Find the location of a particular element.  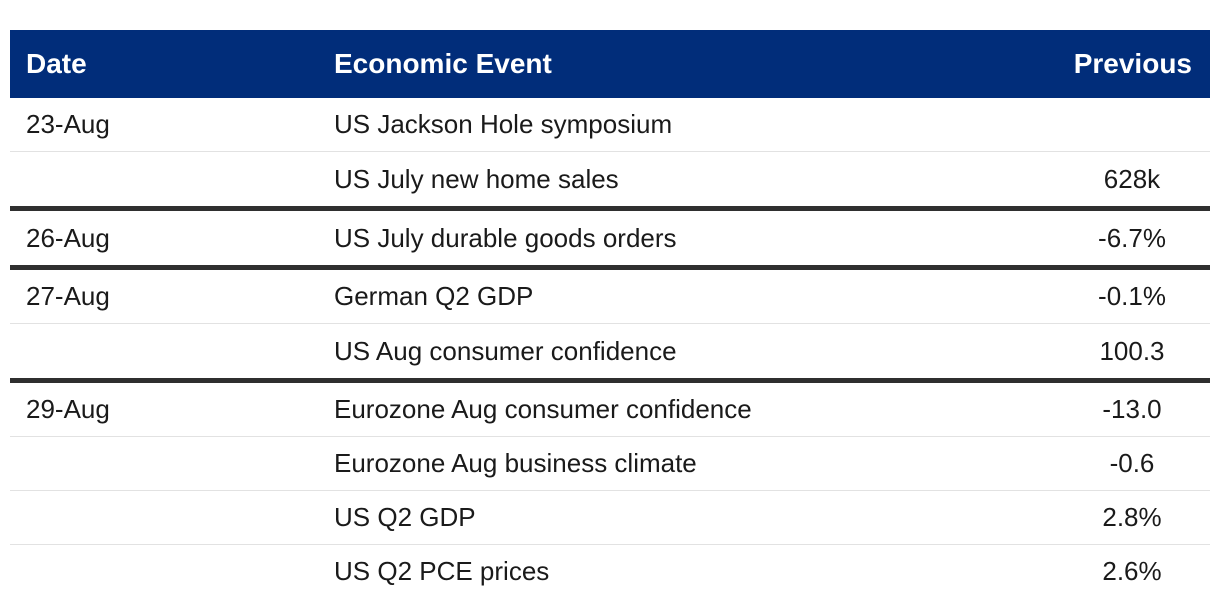

table-row: US Q2 PCE prices 2.6% is located at coordinates (610, 571).